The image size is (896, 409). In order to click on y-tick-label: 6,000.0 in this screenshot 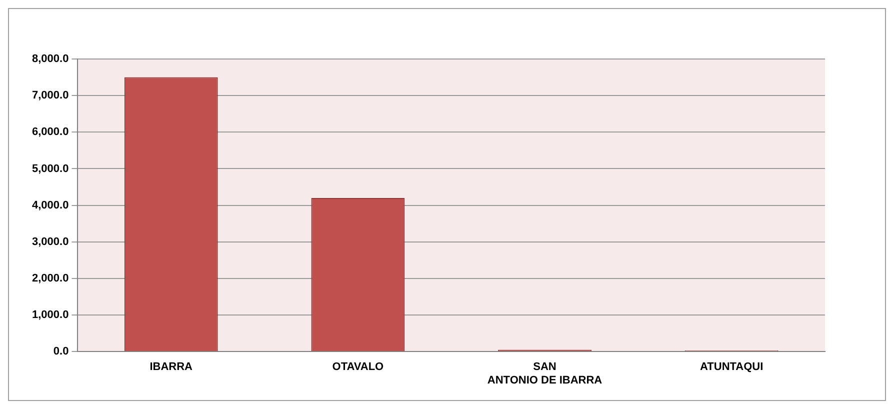, I will do `click(50, 132)`.